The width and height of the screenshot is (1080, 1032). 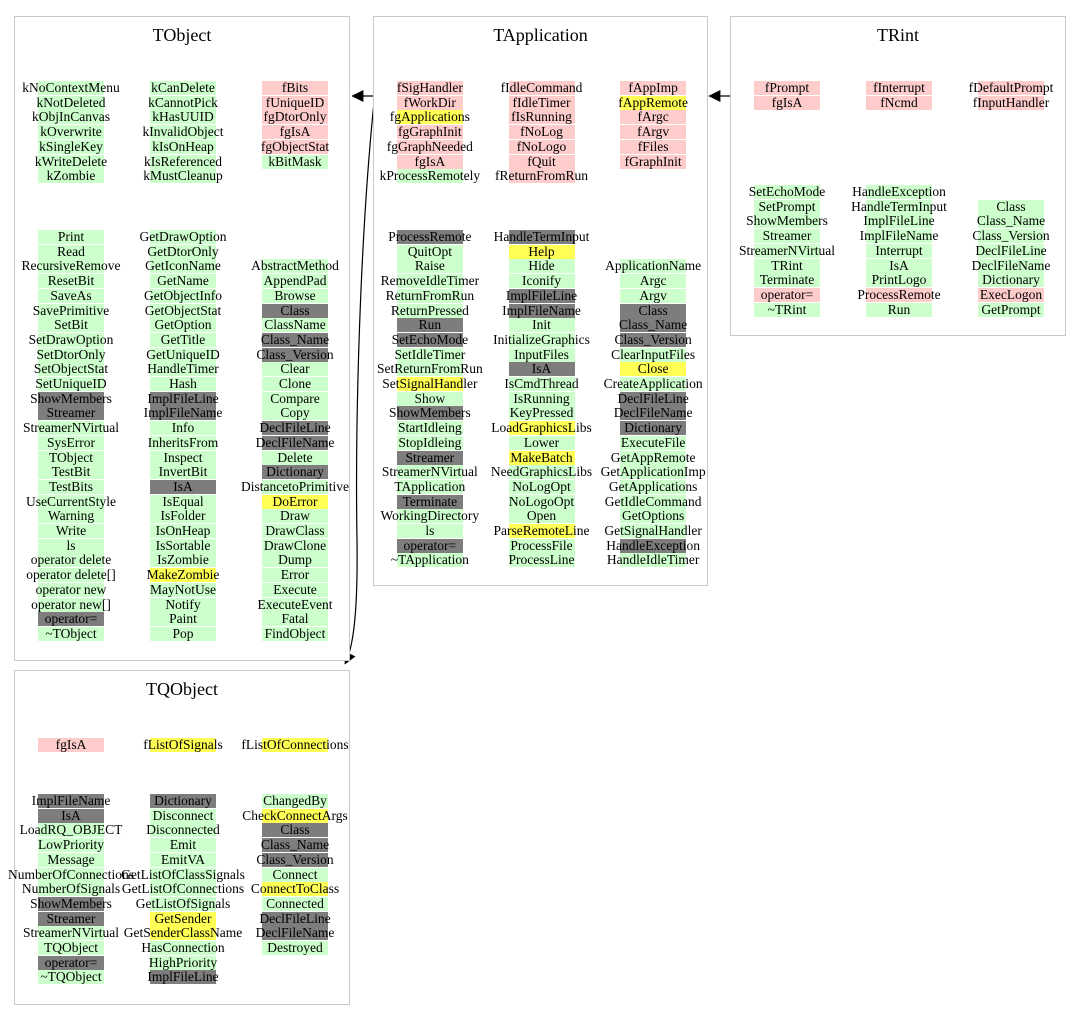 I want to click on method-cell-inputfiles: InputFiles, so click(x=541, y=354).